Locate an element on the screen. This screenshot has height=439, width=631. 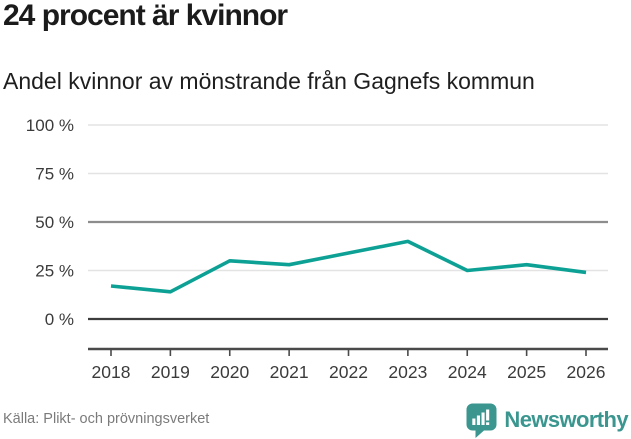
x-tick-label: 2022 is located at coordinates (348, 372).